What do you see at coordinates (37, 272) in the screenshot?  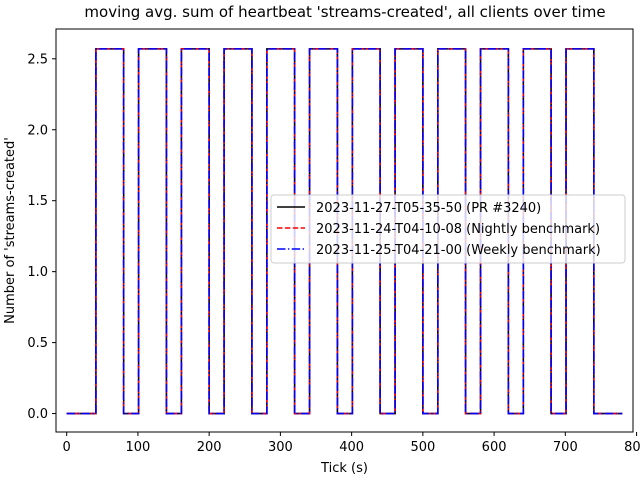 I see `y-tick-label: 1.0` at bounding box center [37, 272].